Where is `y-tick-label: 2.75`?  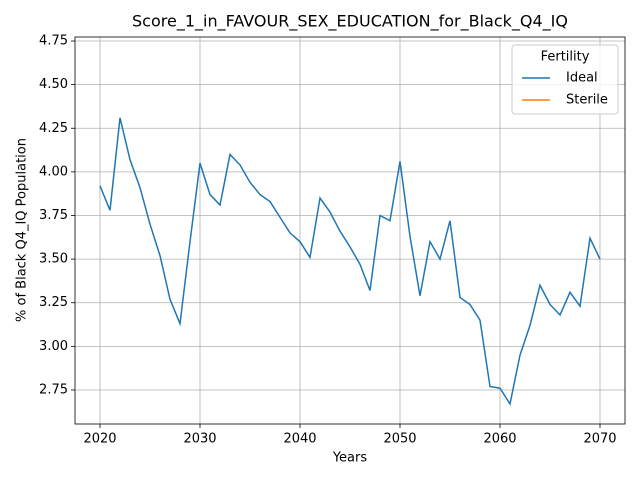 y-tick-label: 2.75 is located at coordinates (53, 389).